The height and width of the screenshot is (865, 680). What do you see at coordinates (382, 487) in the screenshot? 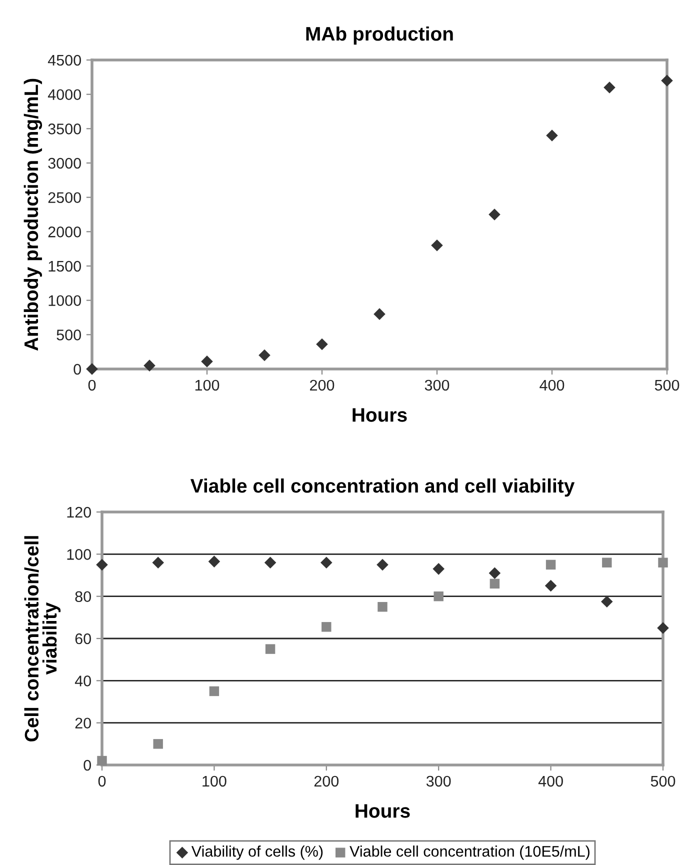
I see `chart-title: Viable cell concentration and cell viability` at bounding box center [382, 487].